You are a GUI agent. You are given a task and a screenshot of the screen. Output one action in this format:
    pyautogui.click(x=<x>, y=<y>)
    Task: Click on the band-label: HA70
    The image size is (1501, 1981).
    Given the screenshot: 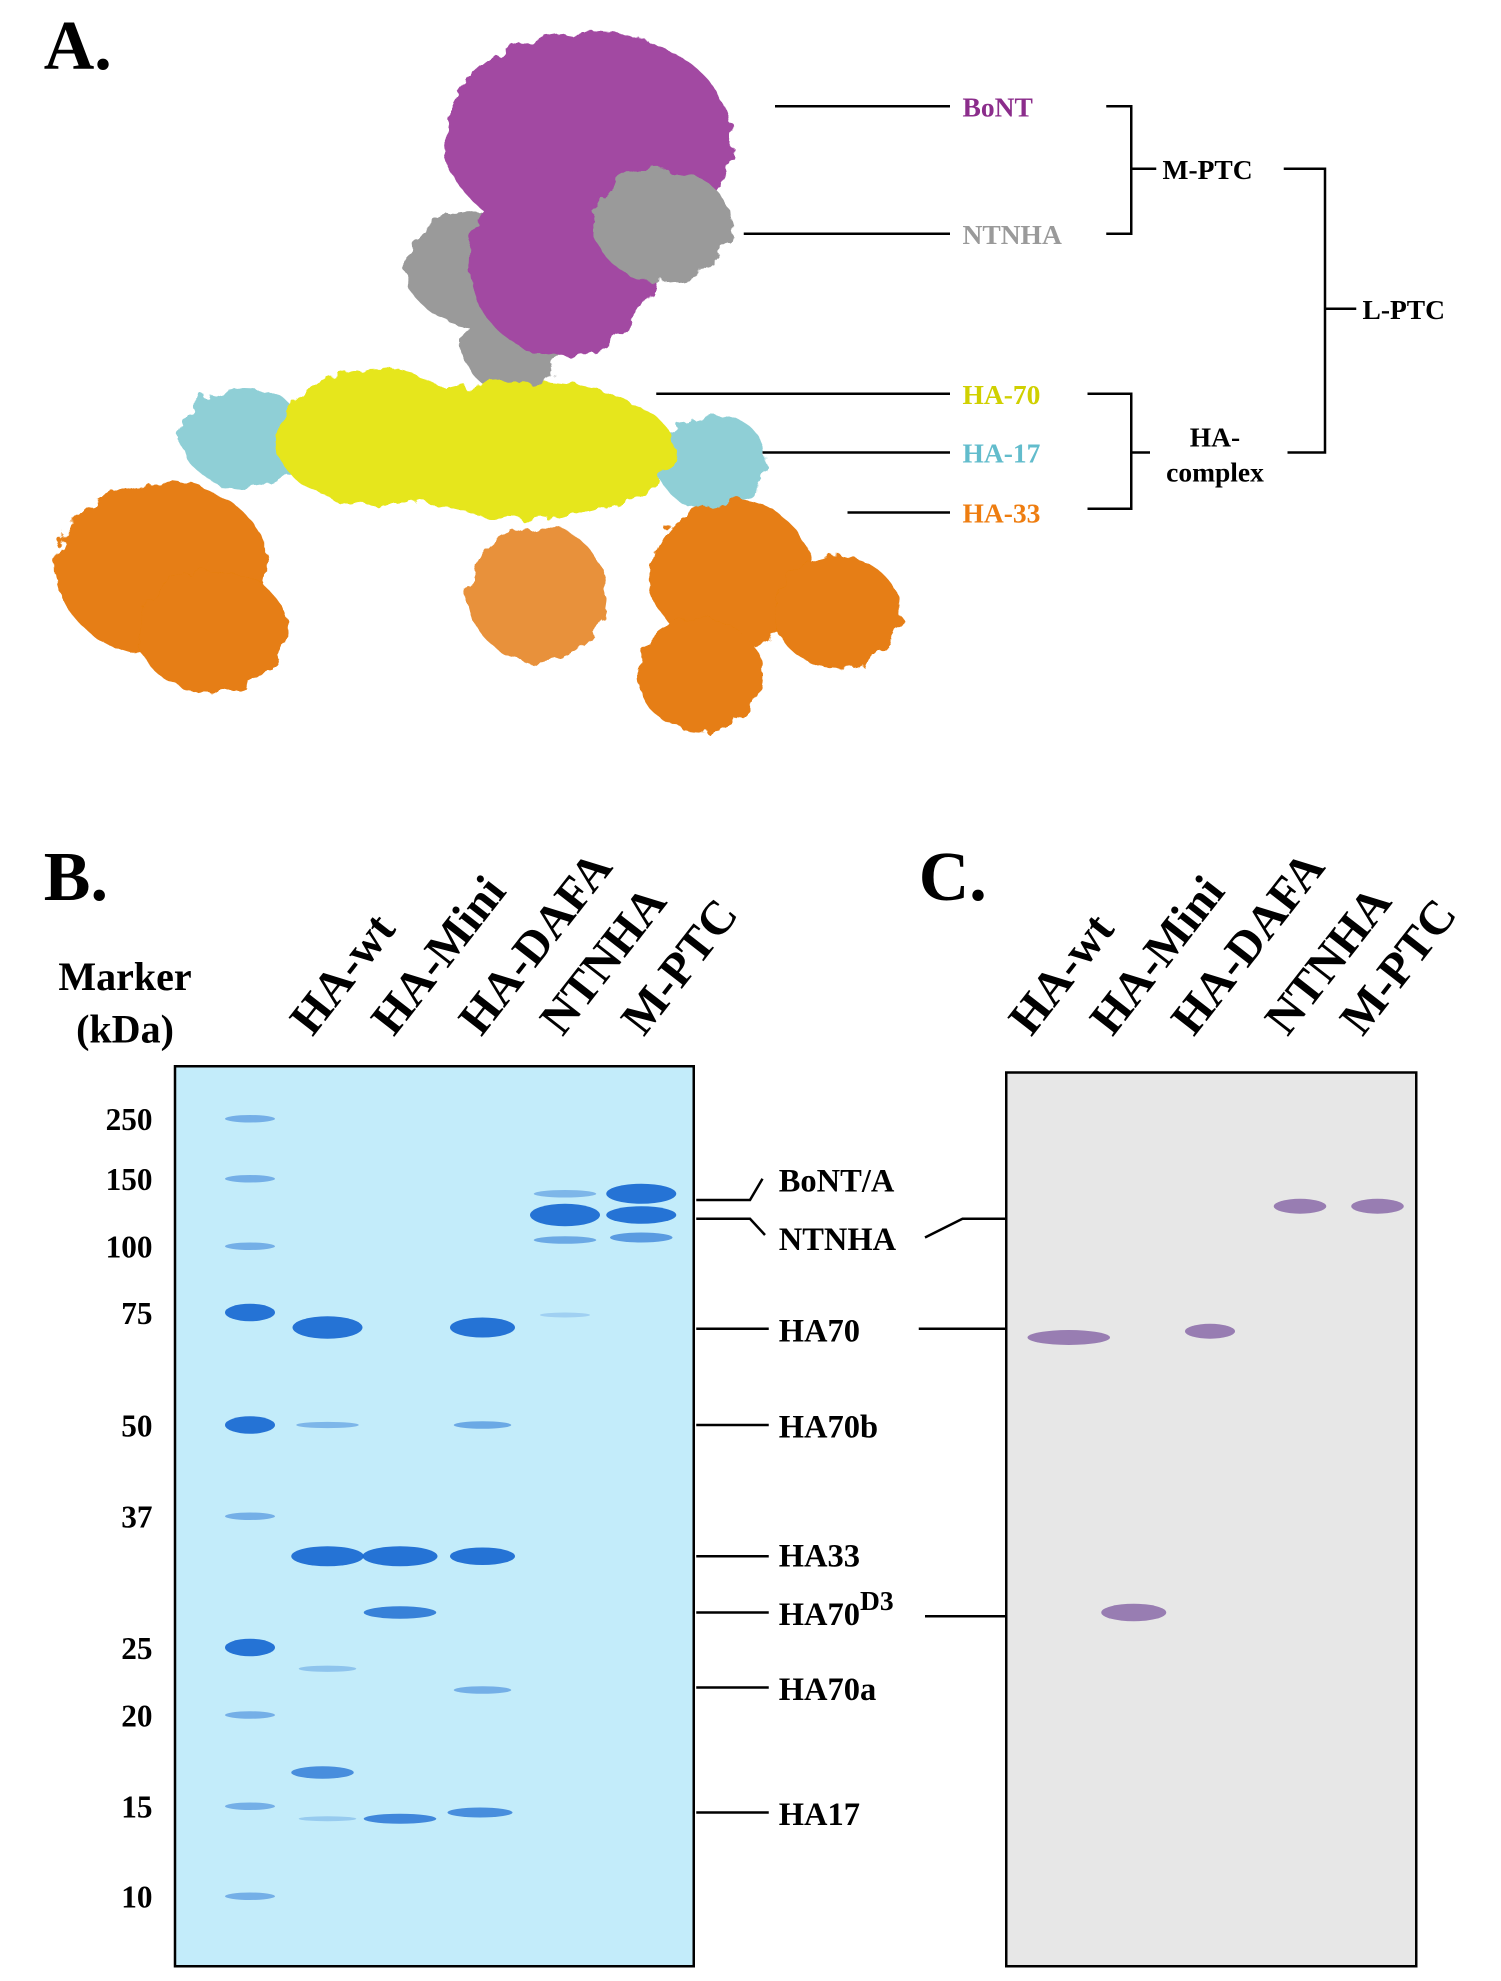 What is the action you would take?
    pyautogui.click(x=819, y=1331)
    